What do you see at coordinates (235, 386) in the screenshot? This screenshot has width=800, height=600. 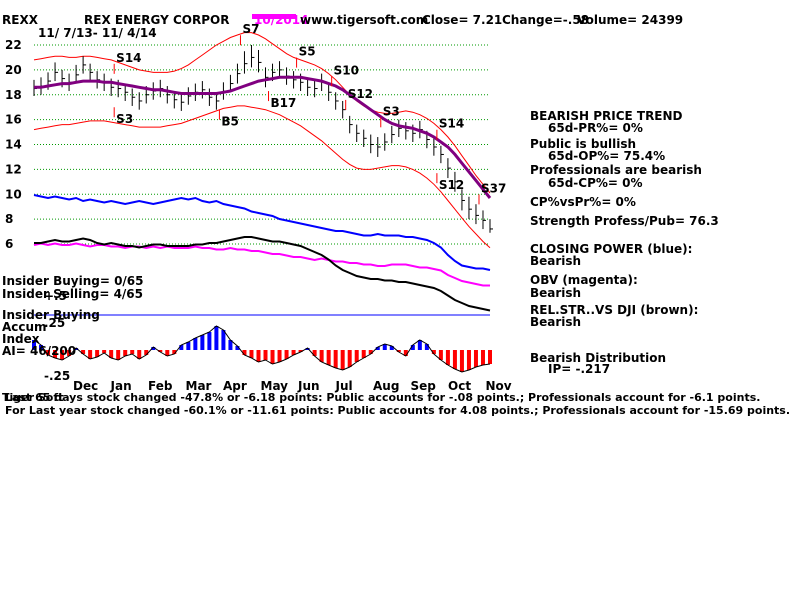 I see `month-label: Apr` at bounding box center [235, 386].